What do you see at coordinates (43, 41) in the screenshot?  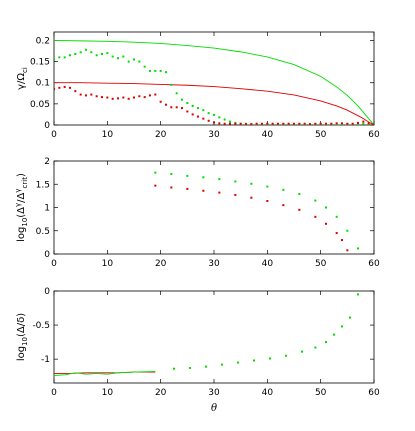 I see `y-tick-label: 0.2` at bounding box center [43, 41].